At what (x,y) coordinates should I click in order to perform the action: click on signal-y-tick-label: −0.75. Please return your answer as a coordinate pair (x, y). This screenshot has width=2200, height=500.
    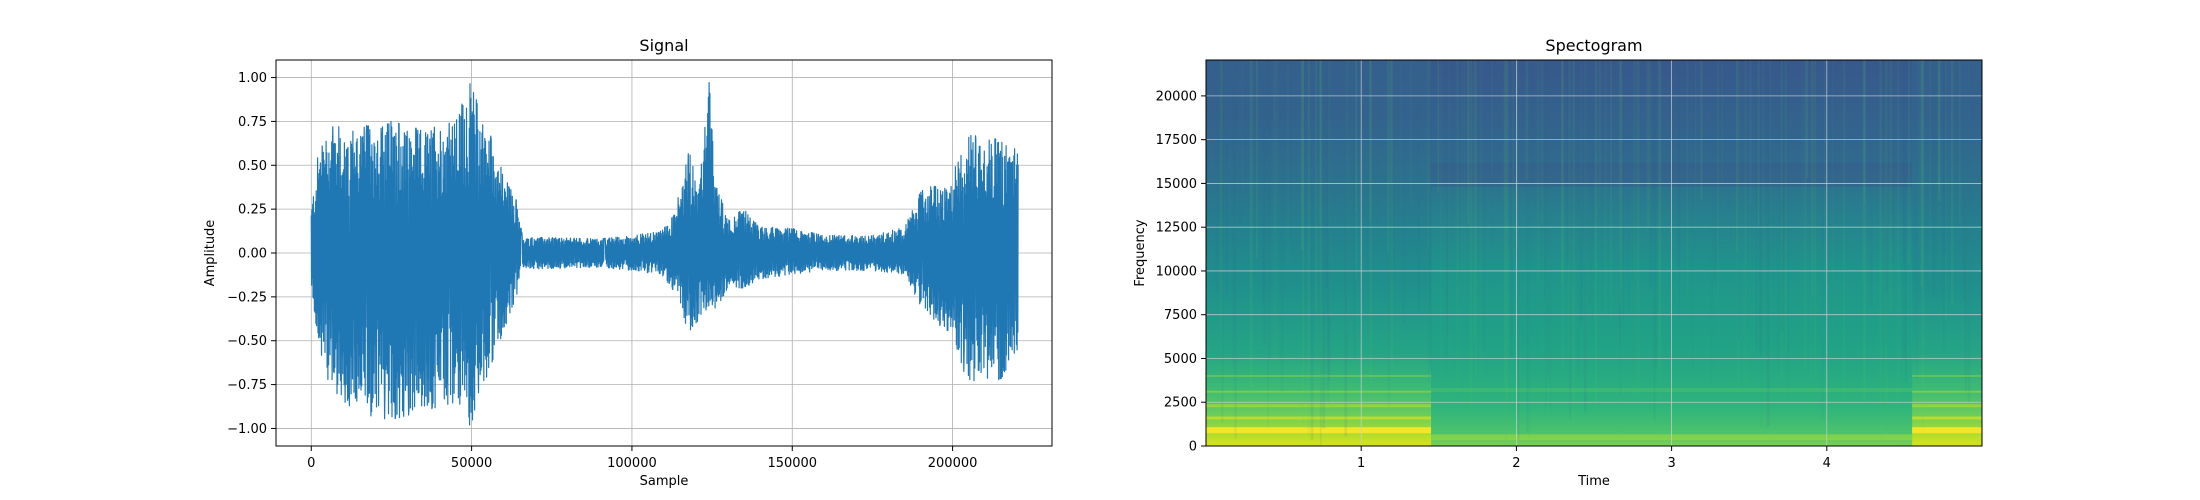
    Looking at the image, I should click on (247, 385).